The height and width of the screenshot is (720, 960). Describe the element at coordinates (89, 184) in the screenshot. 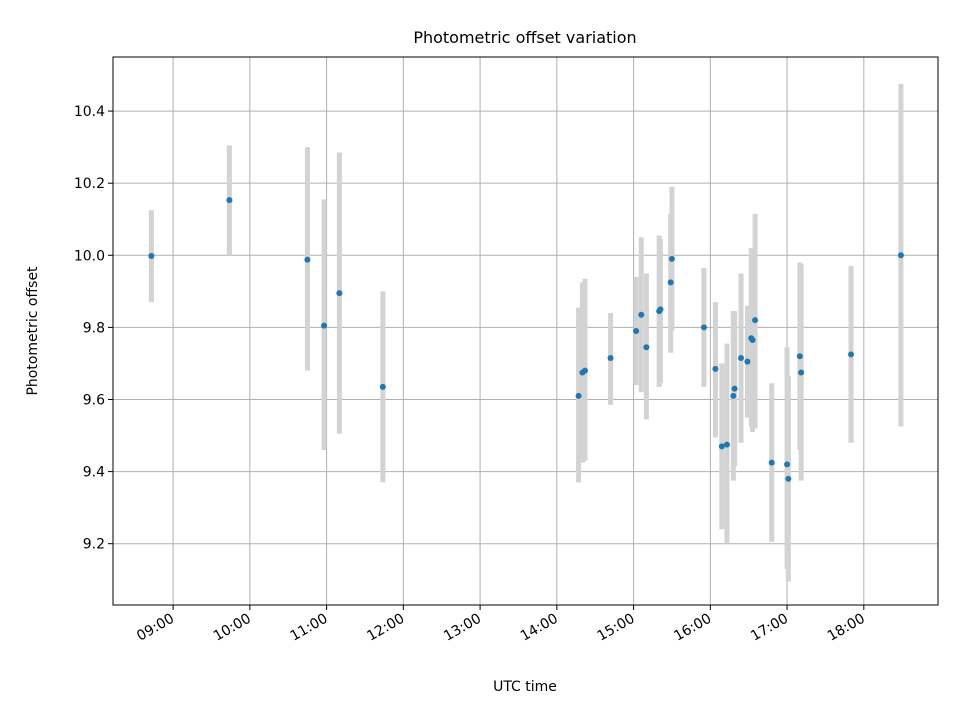

I see `y-tick-label: 10.2` at that location.